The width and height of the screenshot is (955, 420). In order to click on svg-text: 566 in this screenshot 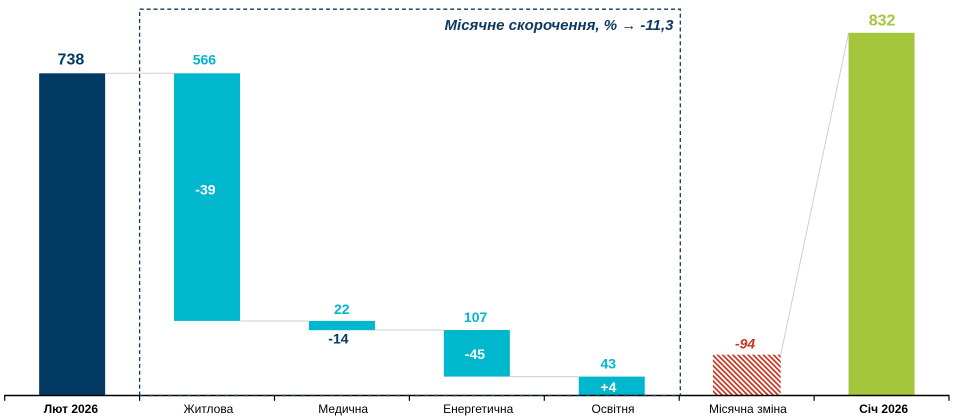, I will do `click(205, 59)`.